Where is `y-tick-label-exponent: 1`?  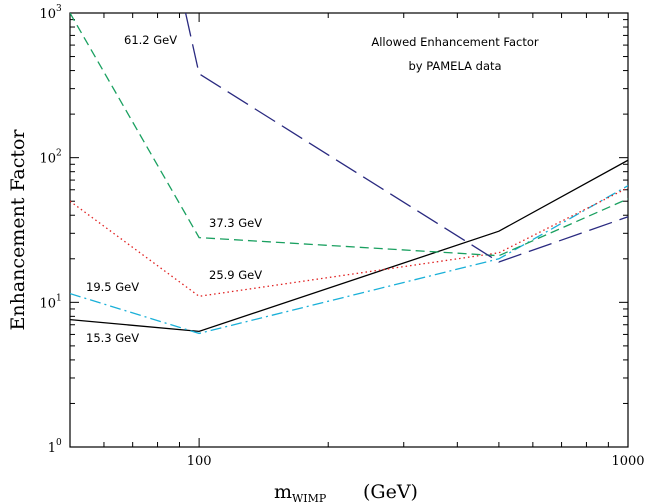 y-tick-label-exponent: 1 is located at coordinates (59, 298).